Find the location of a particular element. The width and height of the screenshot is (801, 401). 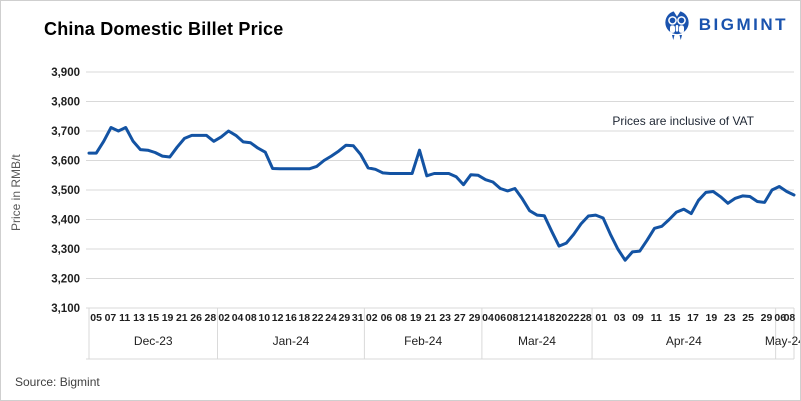

x-month-label: Dec-23 is located at coordinates (153, 341).